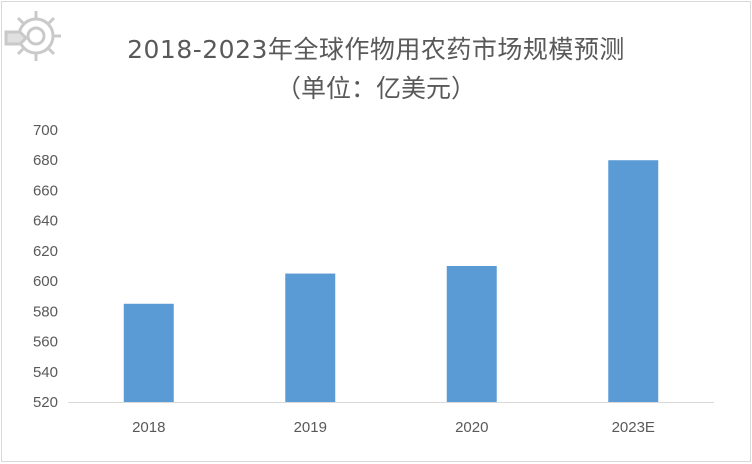  I want to click on chart-title: 2018-2023年全球作物用农药市场规模预测, so click(376, 49).